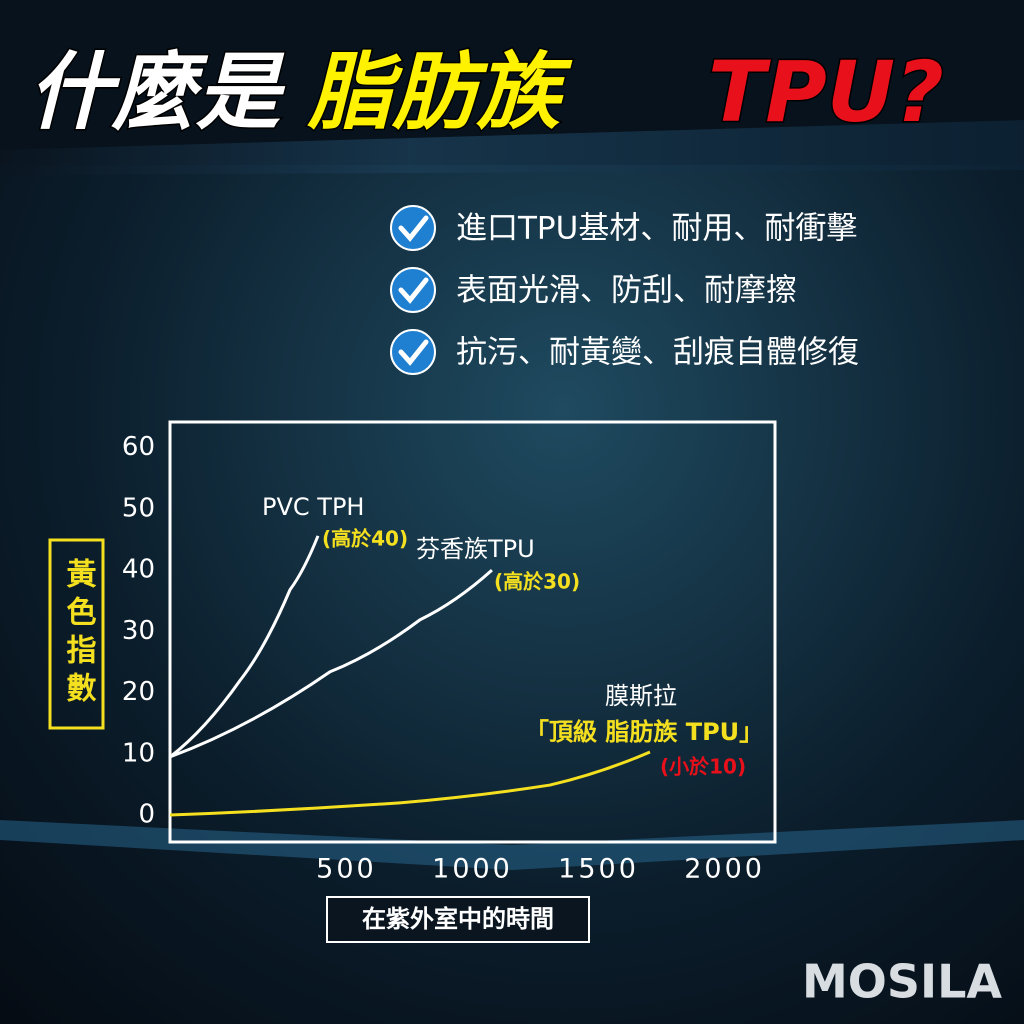 The image size is (1024, 1024). I want to click on y-tick-label: 20, so click(138, 692).